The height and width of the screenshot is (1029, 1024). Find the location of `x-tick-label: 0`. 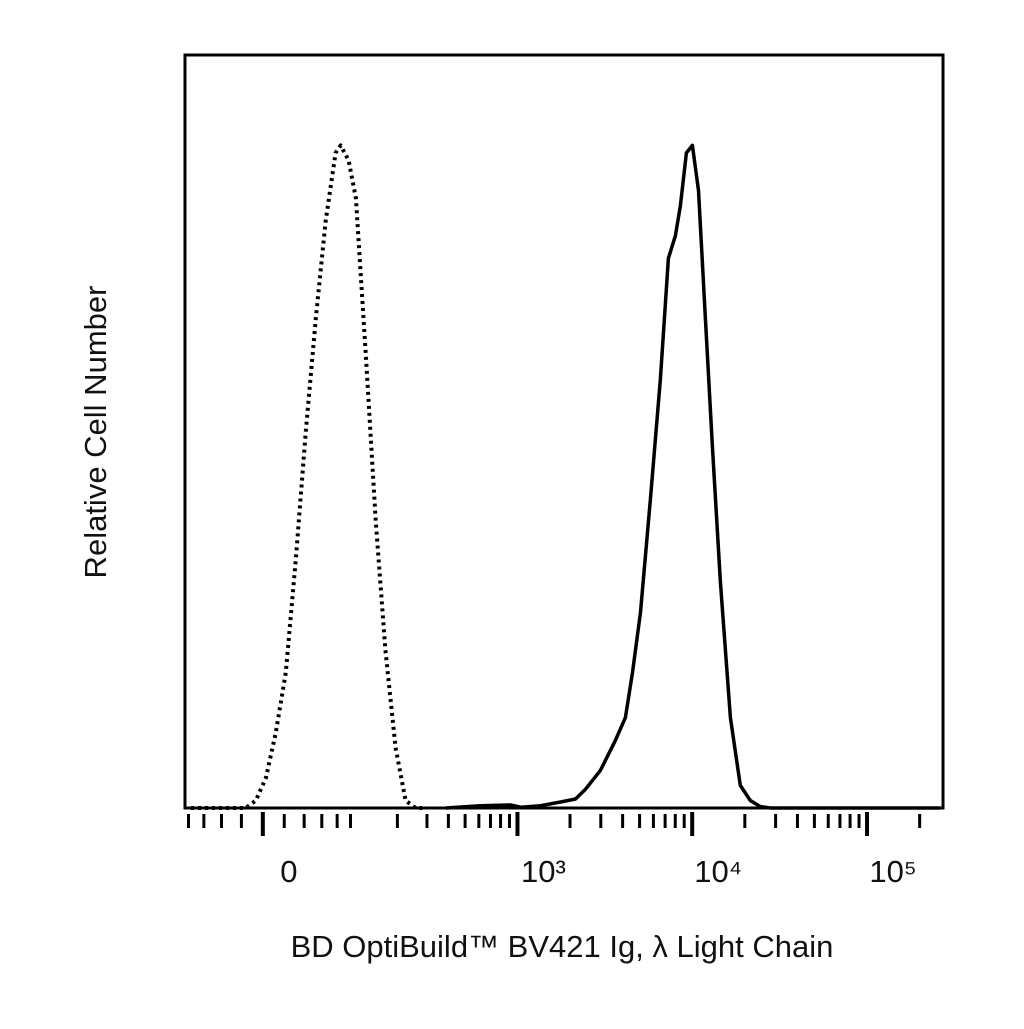

x-tick-label: 0 is located at coordinates (288, 871).